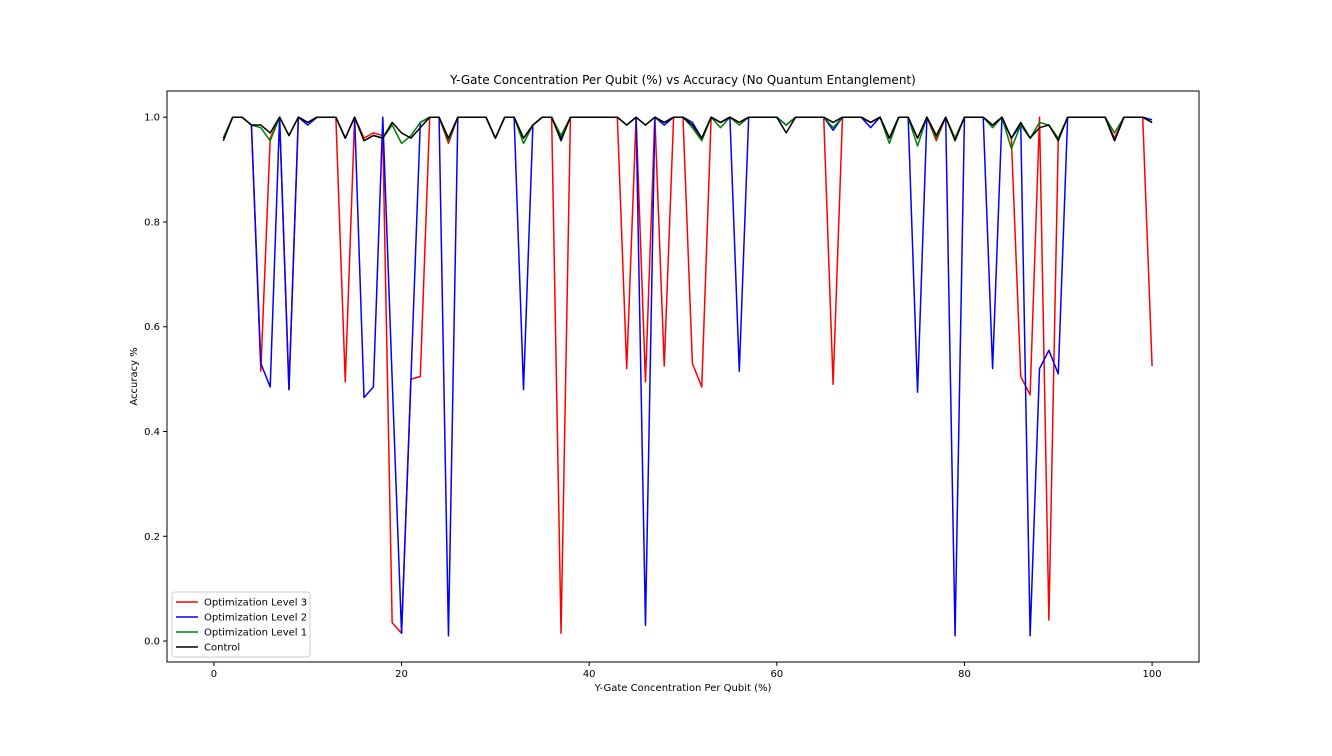 The image size is (1332, 756). Describe the element at coordinates (152, 432) in the screenshot. I see `y-tick-label: 0.4` at that location.